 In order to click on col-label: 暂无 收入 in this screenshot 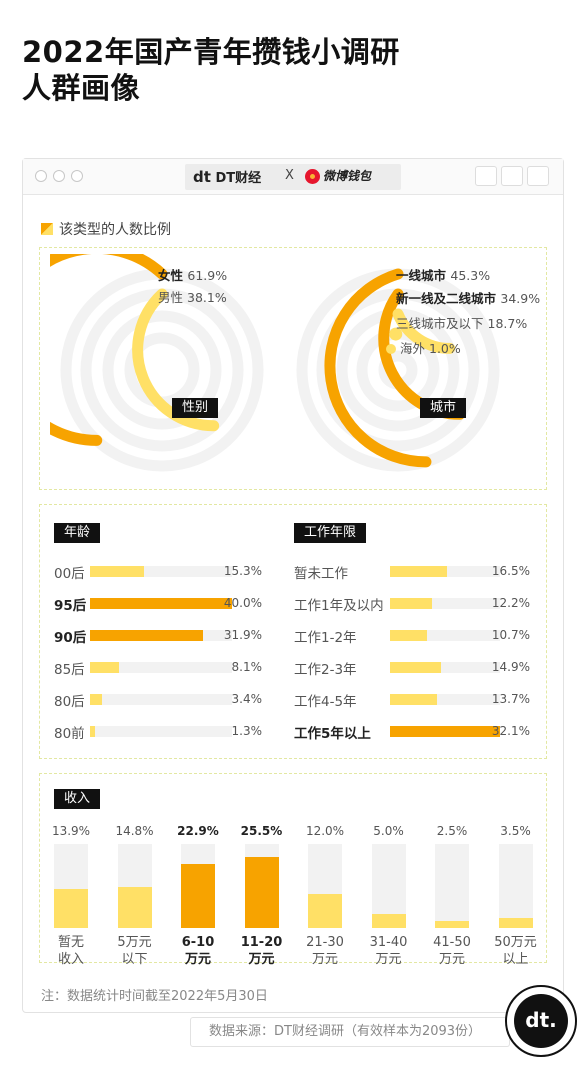, I will do `click(70, 951)`.